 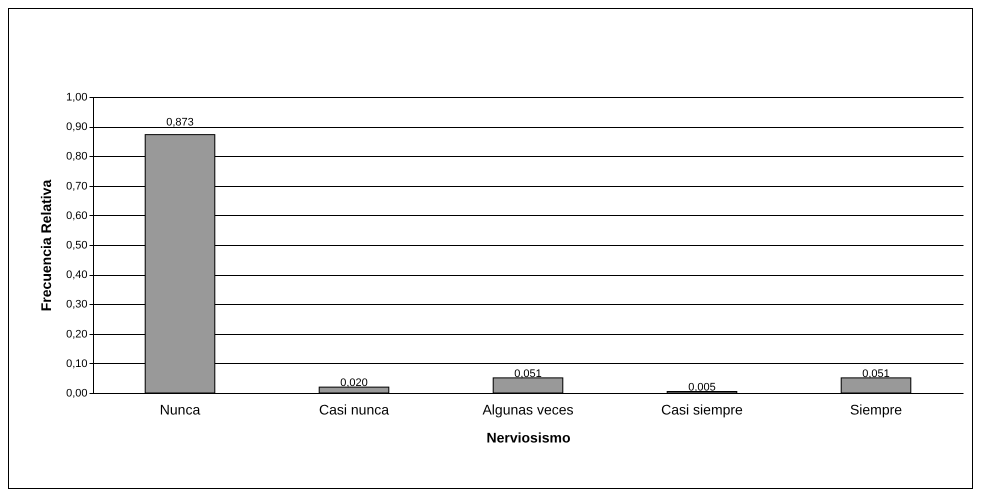 I want to click on y-tick-label: 0,70, so click(x=77, y=186).